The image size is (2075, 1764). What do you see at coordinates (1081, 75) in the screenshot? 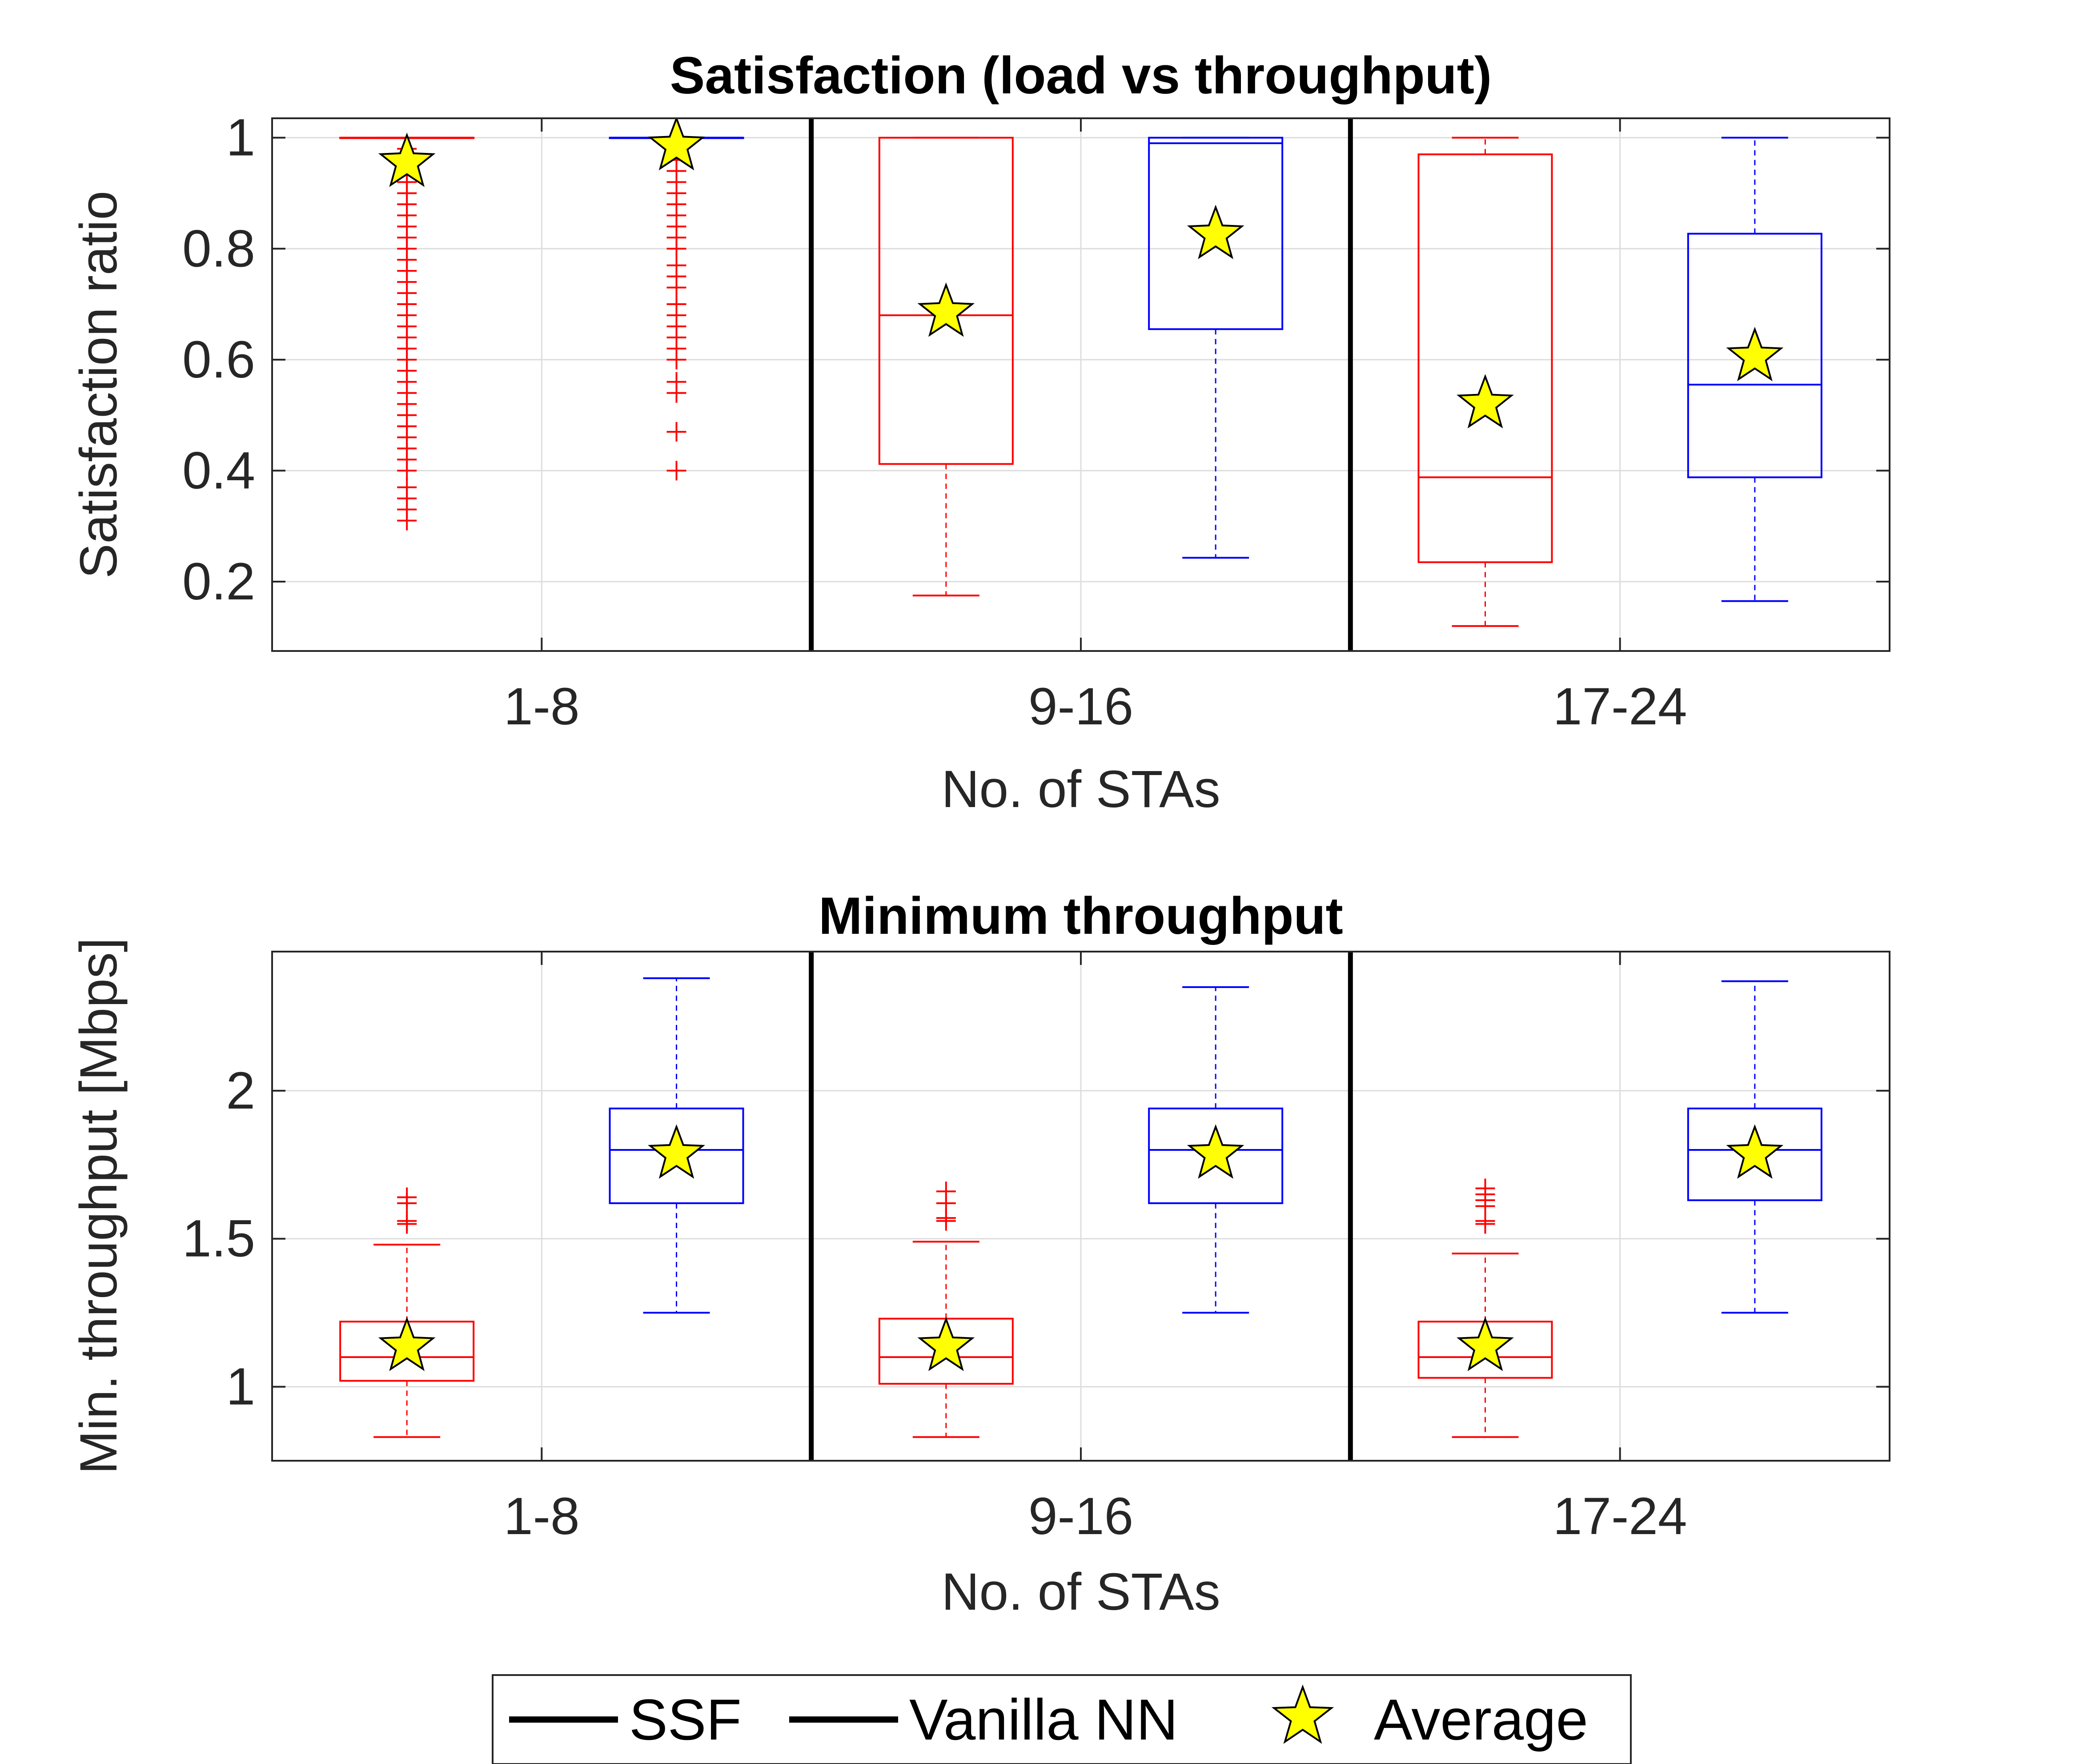
I see `chart-title: Satisfaction (load vs throughput)` at bounding box center [1081, 75].